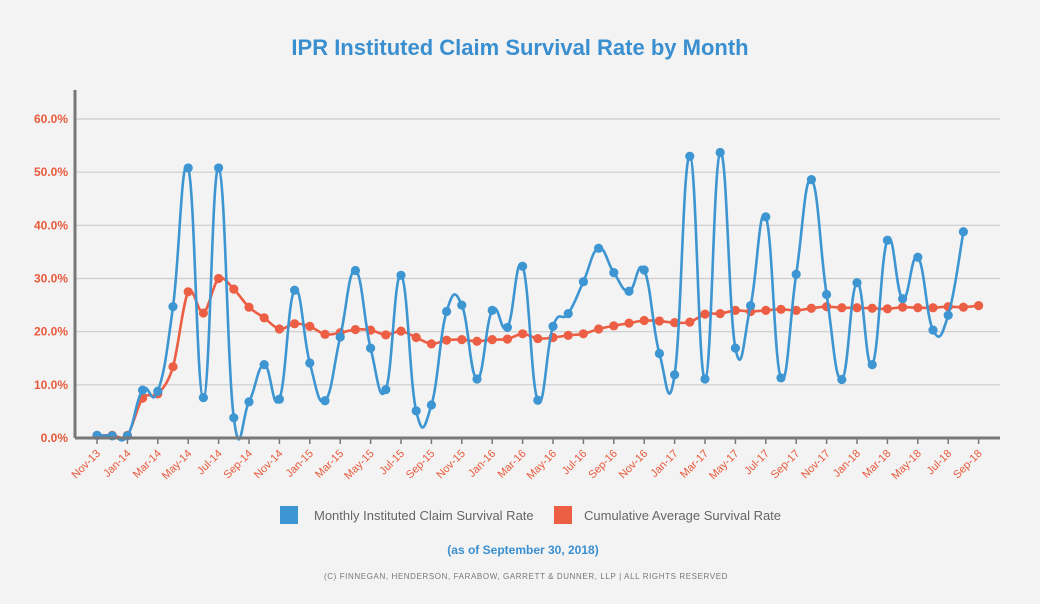 This screenshot has width=1040, height=604. Describe the element at coordinates (239, 465) in the screenshot. I see `x-tick-label: Sep-14` at that location.